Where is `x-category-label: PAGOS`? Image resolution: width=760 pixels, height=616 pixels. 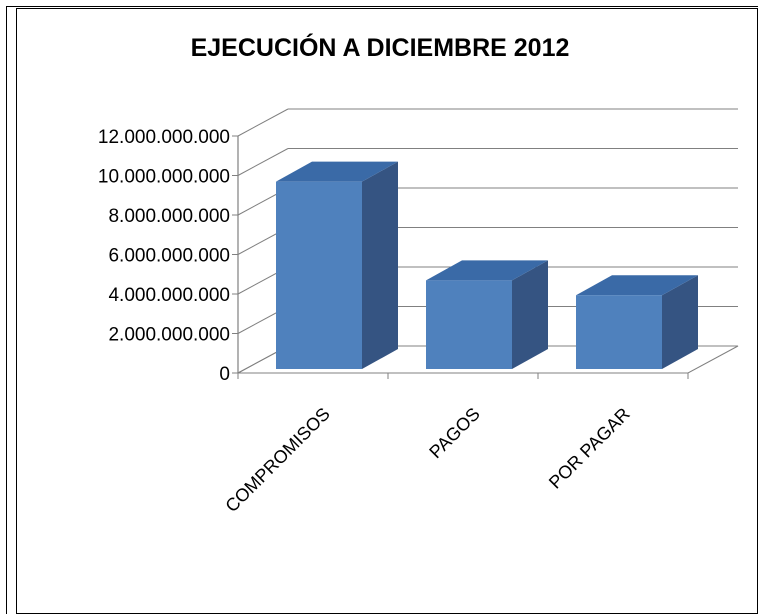 x-category-label: PAGOS is located at coordinates (454, 433).